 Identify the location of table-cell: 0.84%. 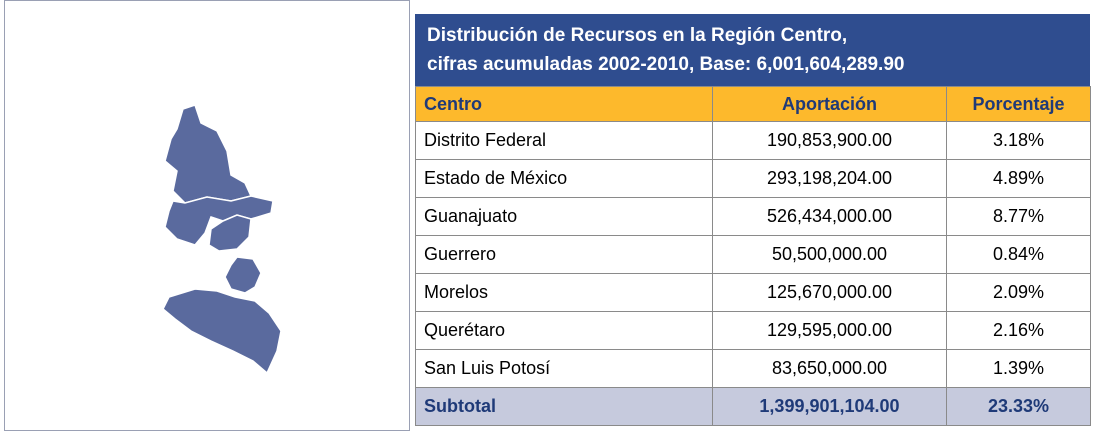
(1018, 254).